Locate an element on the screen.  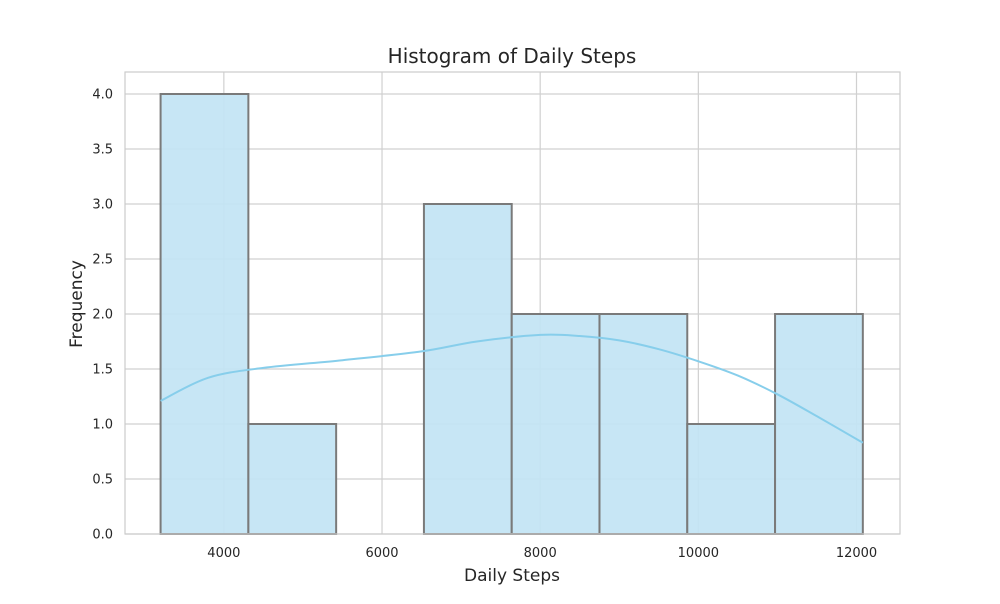
kde-curve is located at coordinates (512, 388).